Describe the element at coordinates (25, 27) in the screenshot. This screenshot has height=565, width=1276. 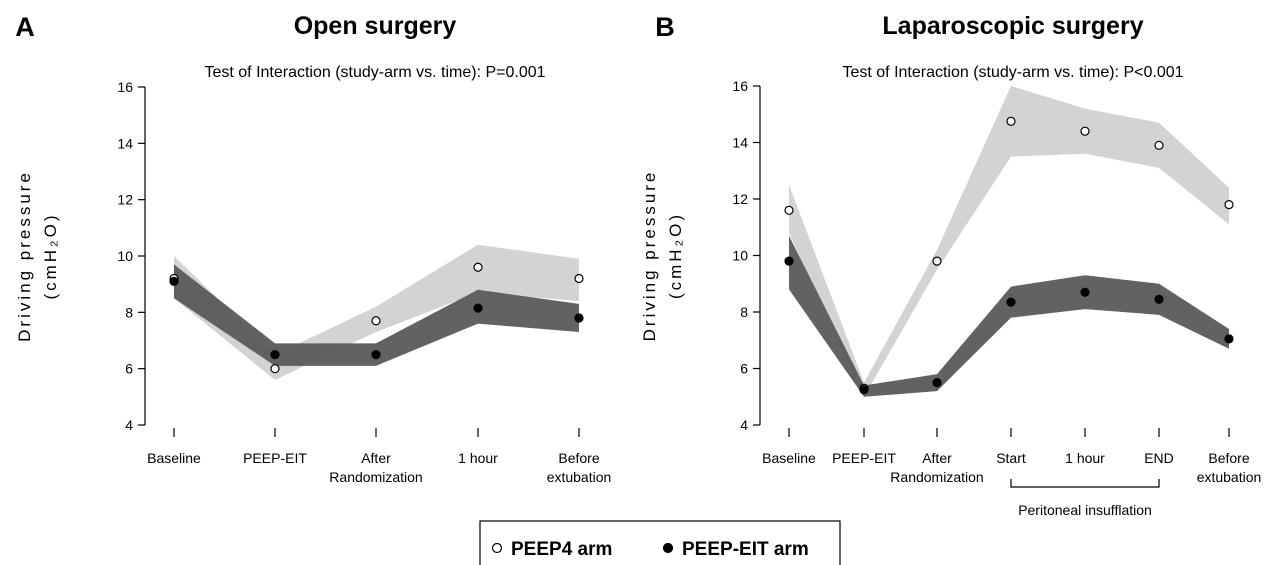
I see `panel-label: A` at that location.